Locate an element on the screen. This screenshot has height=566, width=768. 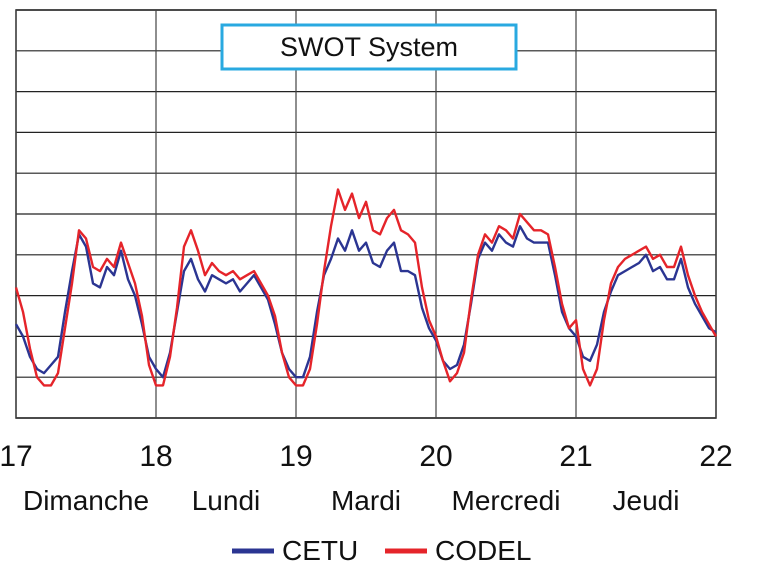
x-tick-label: 18 is located at coordinates (155, 456).